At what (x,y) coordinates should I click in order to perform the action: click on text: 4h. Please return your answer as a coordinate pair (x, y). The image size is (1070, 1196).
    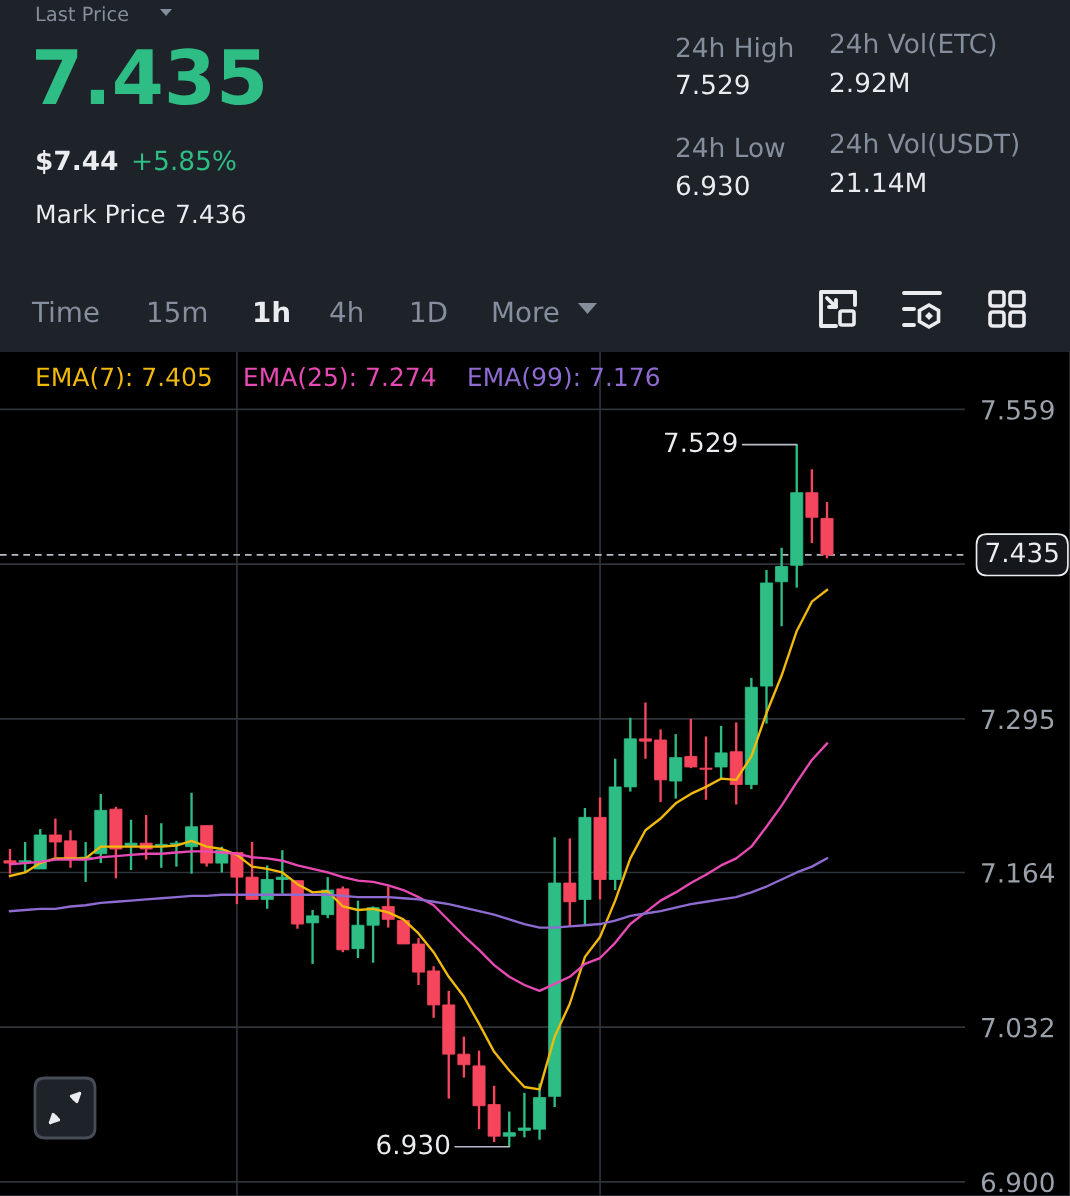
    Looking at the image, I should click on (346, 311).